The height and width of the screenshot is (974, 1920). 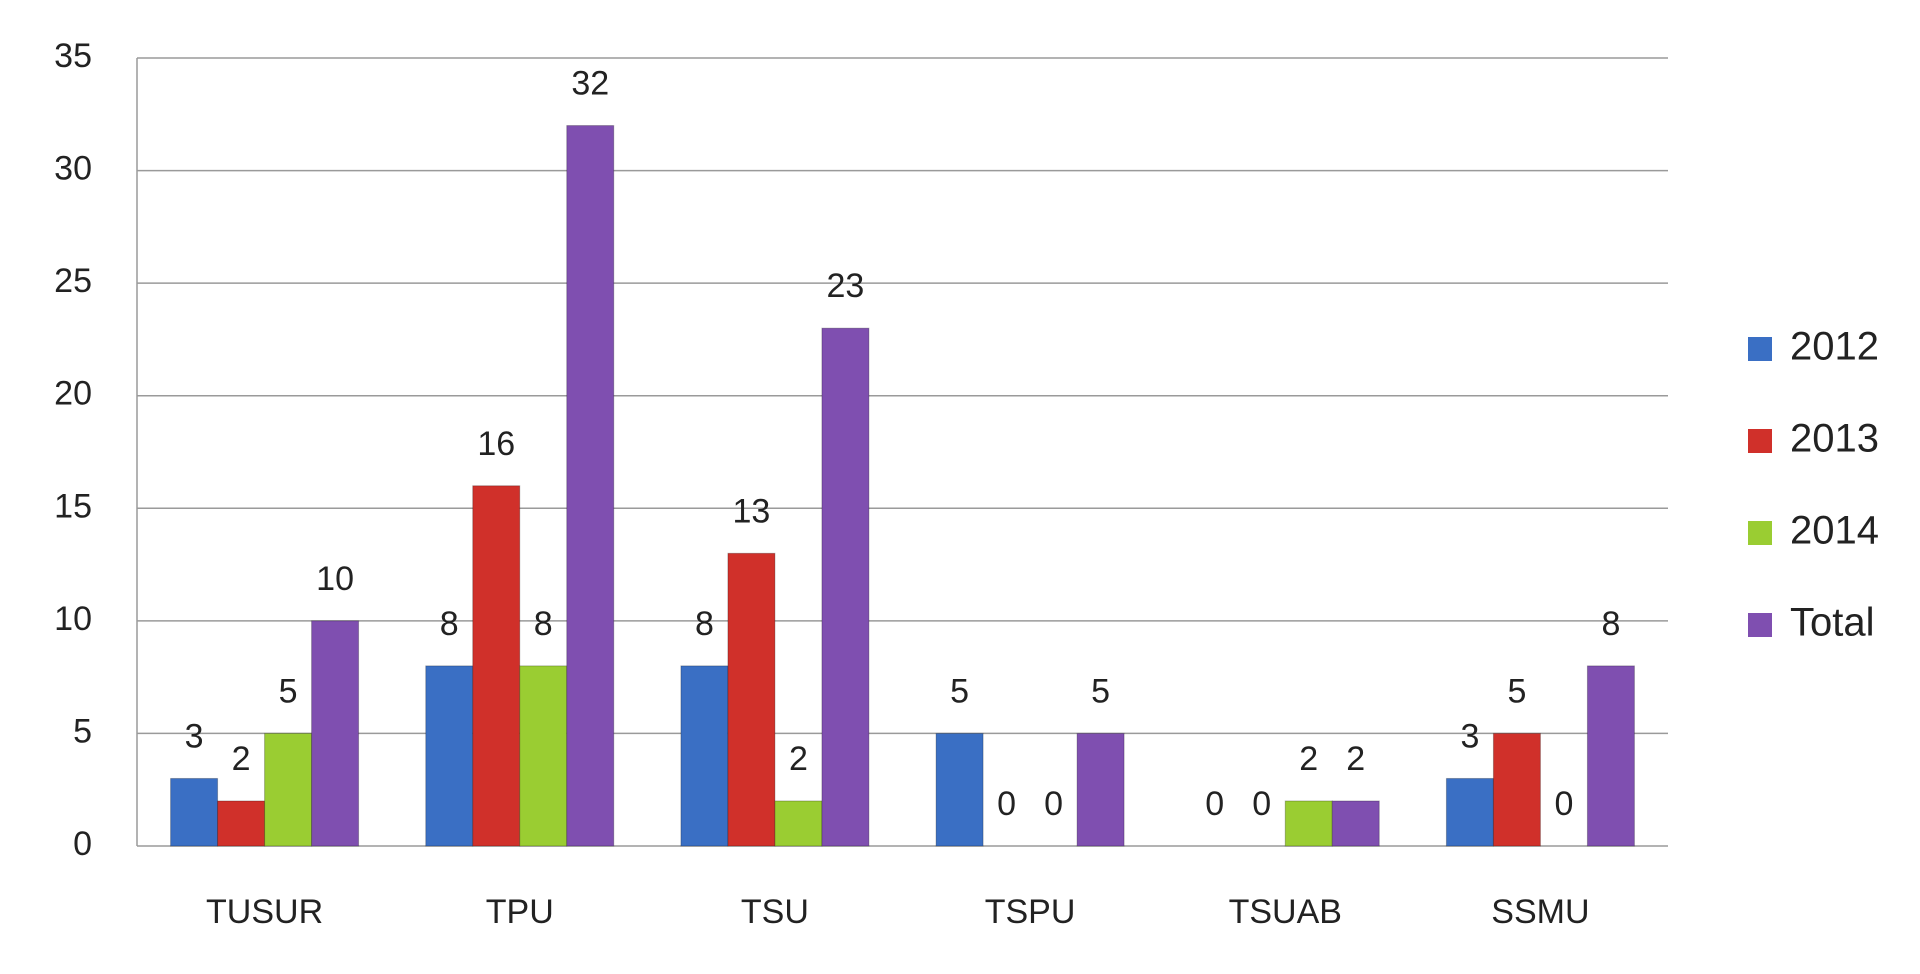 What do you see at coordinates (520, 912) in the screenshot?
I see `x-tick-label: TPU` at bounding box center [520, 912].